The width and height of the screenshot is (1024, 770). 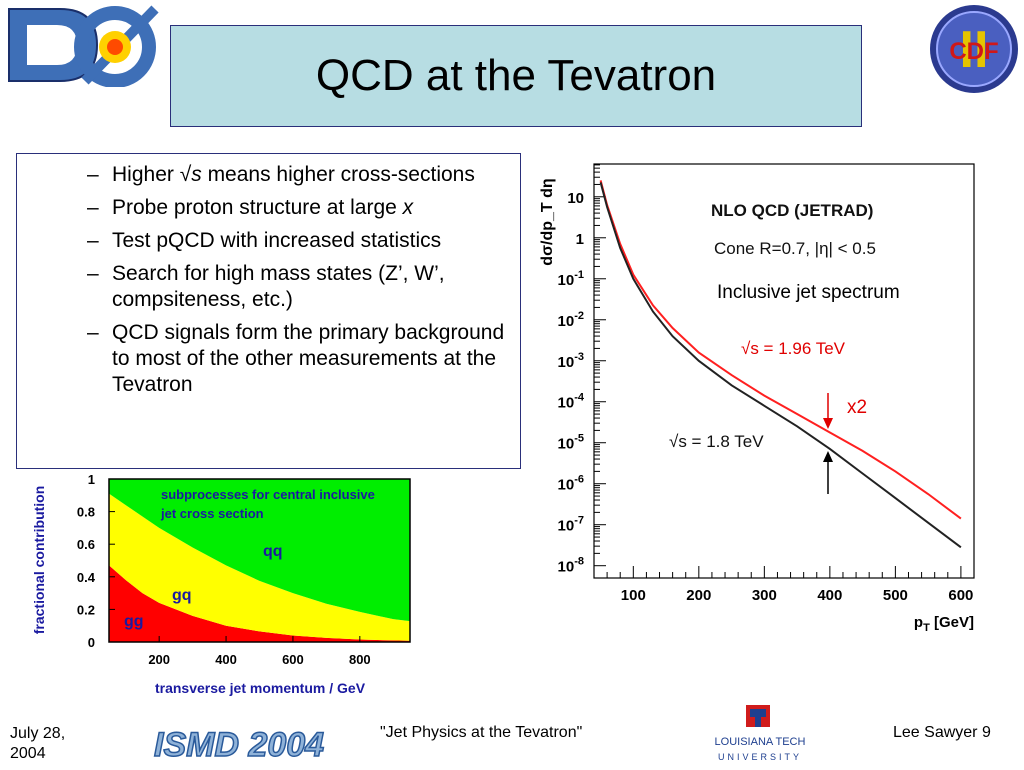 I want to click on ratio-arrowhead-down, so click(x=828, y=423).